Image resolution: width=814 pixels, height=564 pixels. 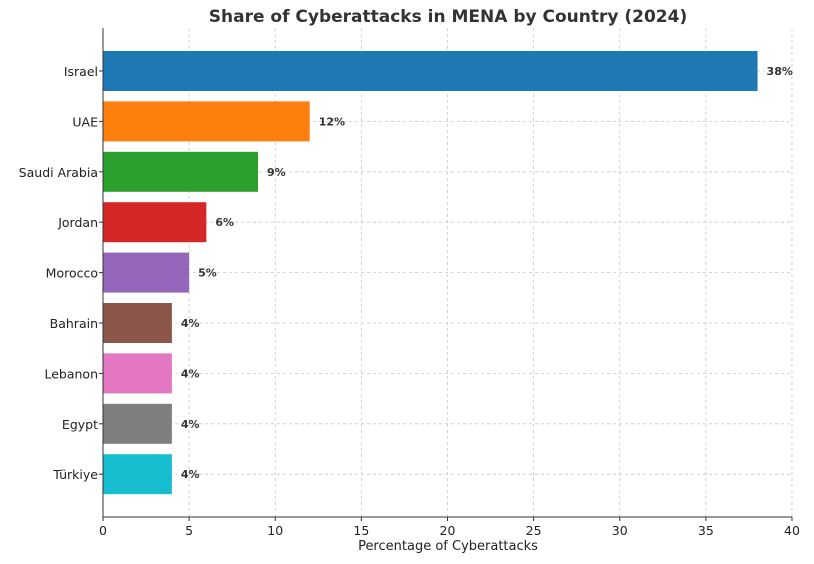 What do you see at coordinates (74, 323) in the screenshot?
I see `y-tick-label: Bahrain` at bounding box center [74, 323].